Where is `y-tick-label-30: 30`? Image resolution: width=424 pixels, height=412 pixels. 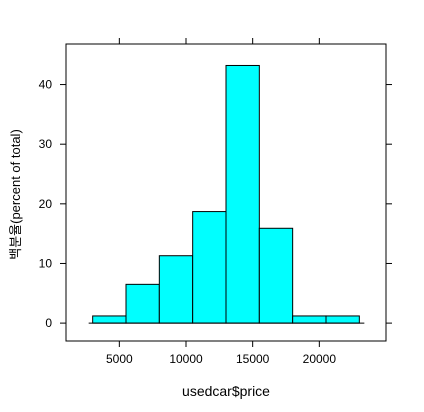
y-tick-label-30: 30 is located at coordinates (46, 144).